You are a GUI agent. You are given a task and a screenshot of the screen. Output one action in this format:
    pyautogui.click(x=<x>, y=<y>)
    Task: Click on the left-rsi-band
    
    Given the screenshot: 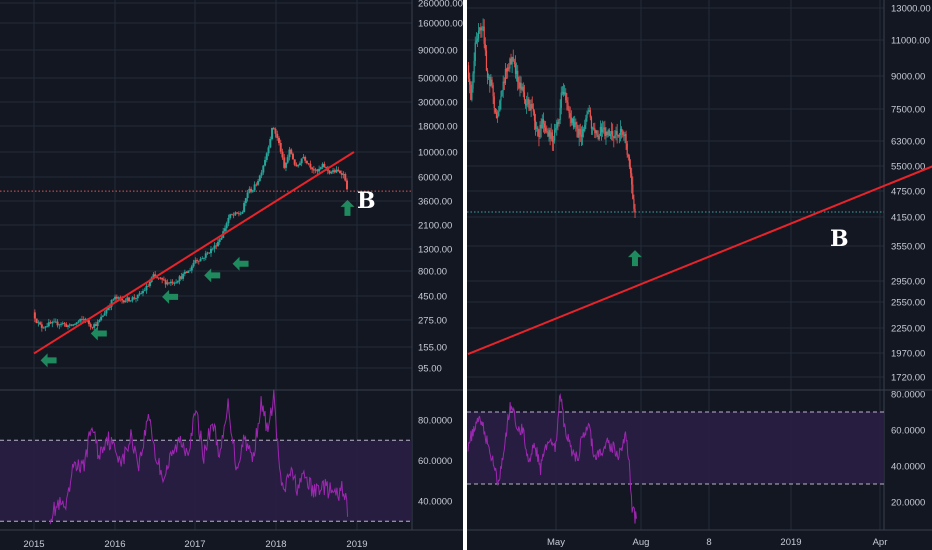 What is the action you would take?
    pyautogui.click(x=206, y=481)
    